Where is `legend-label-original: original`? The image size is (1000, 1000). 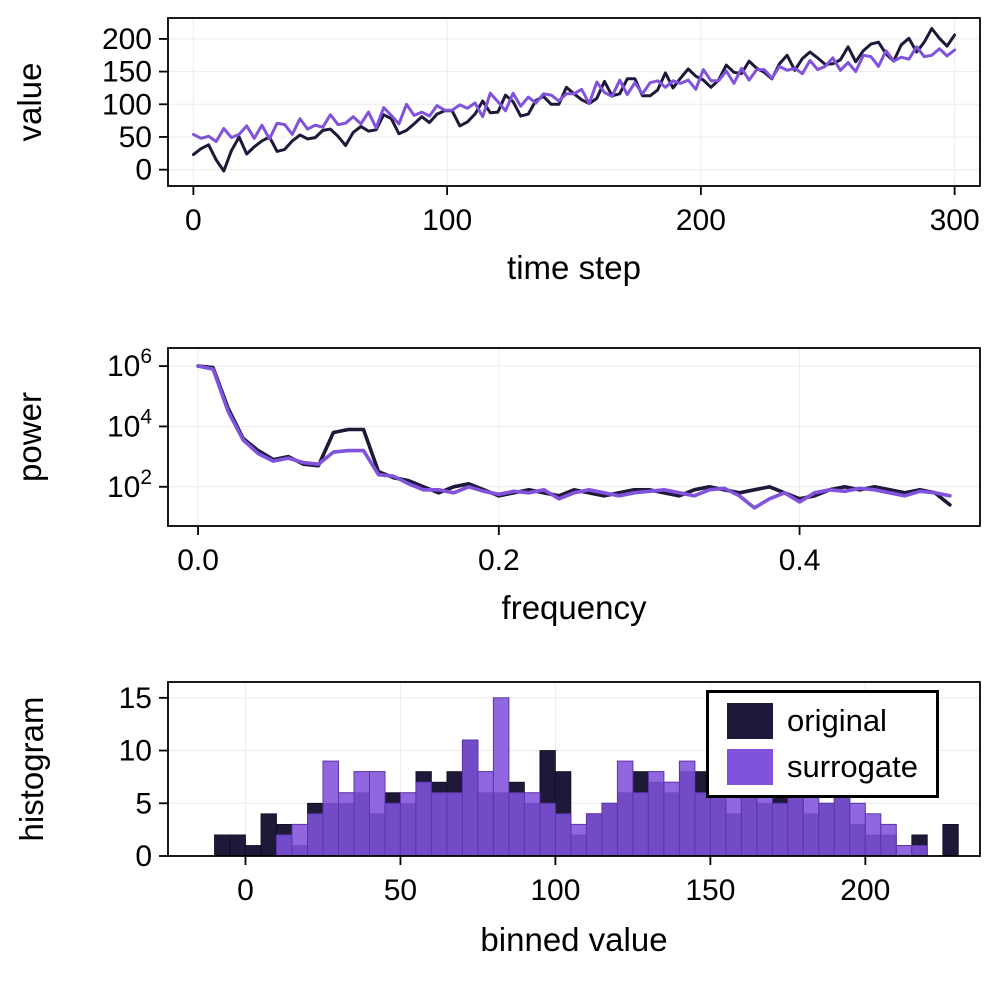
legend-label-original: original is located at coordinates (837, 720).